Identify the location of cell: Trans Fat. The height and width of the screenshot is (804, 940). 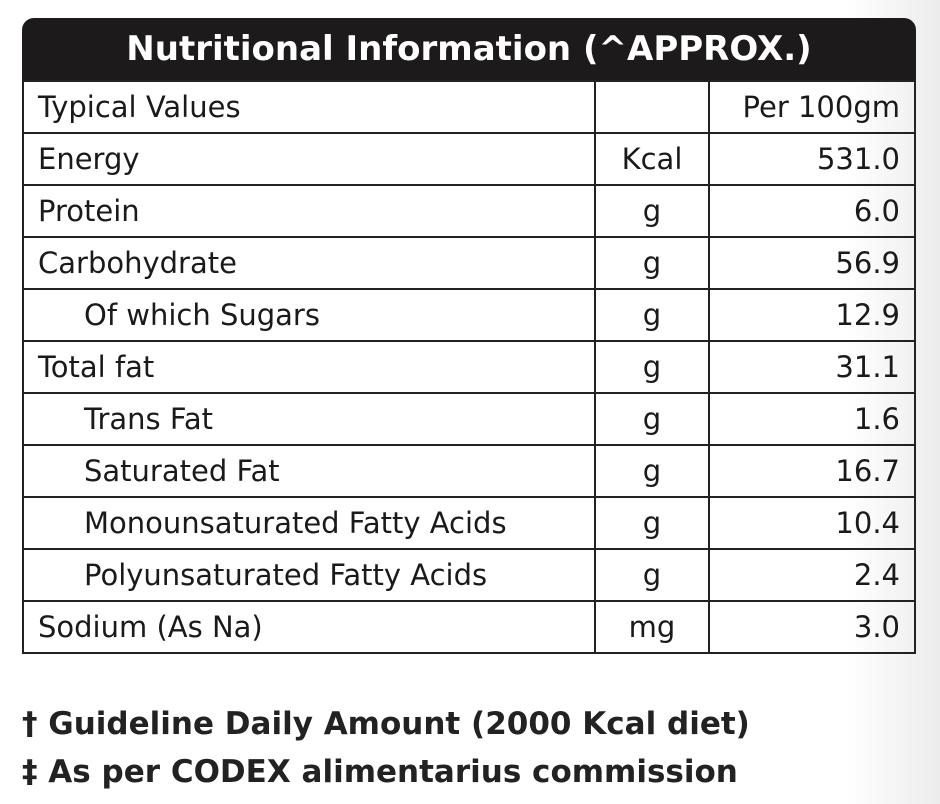
(309, 419).